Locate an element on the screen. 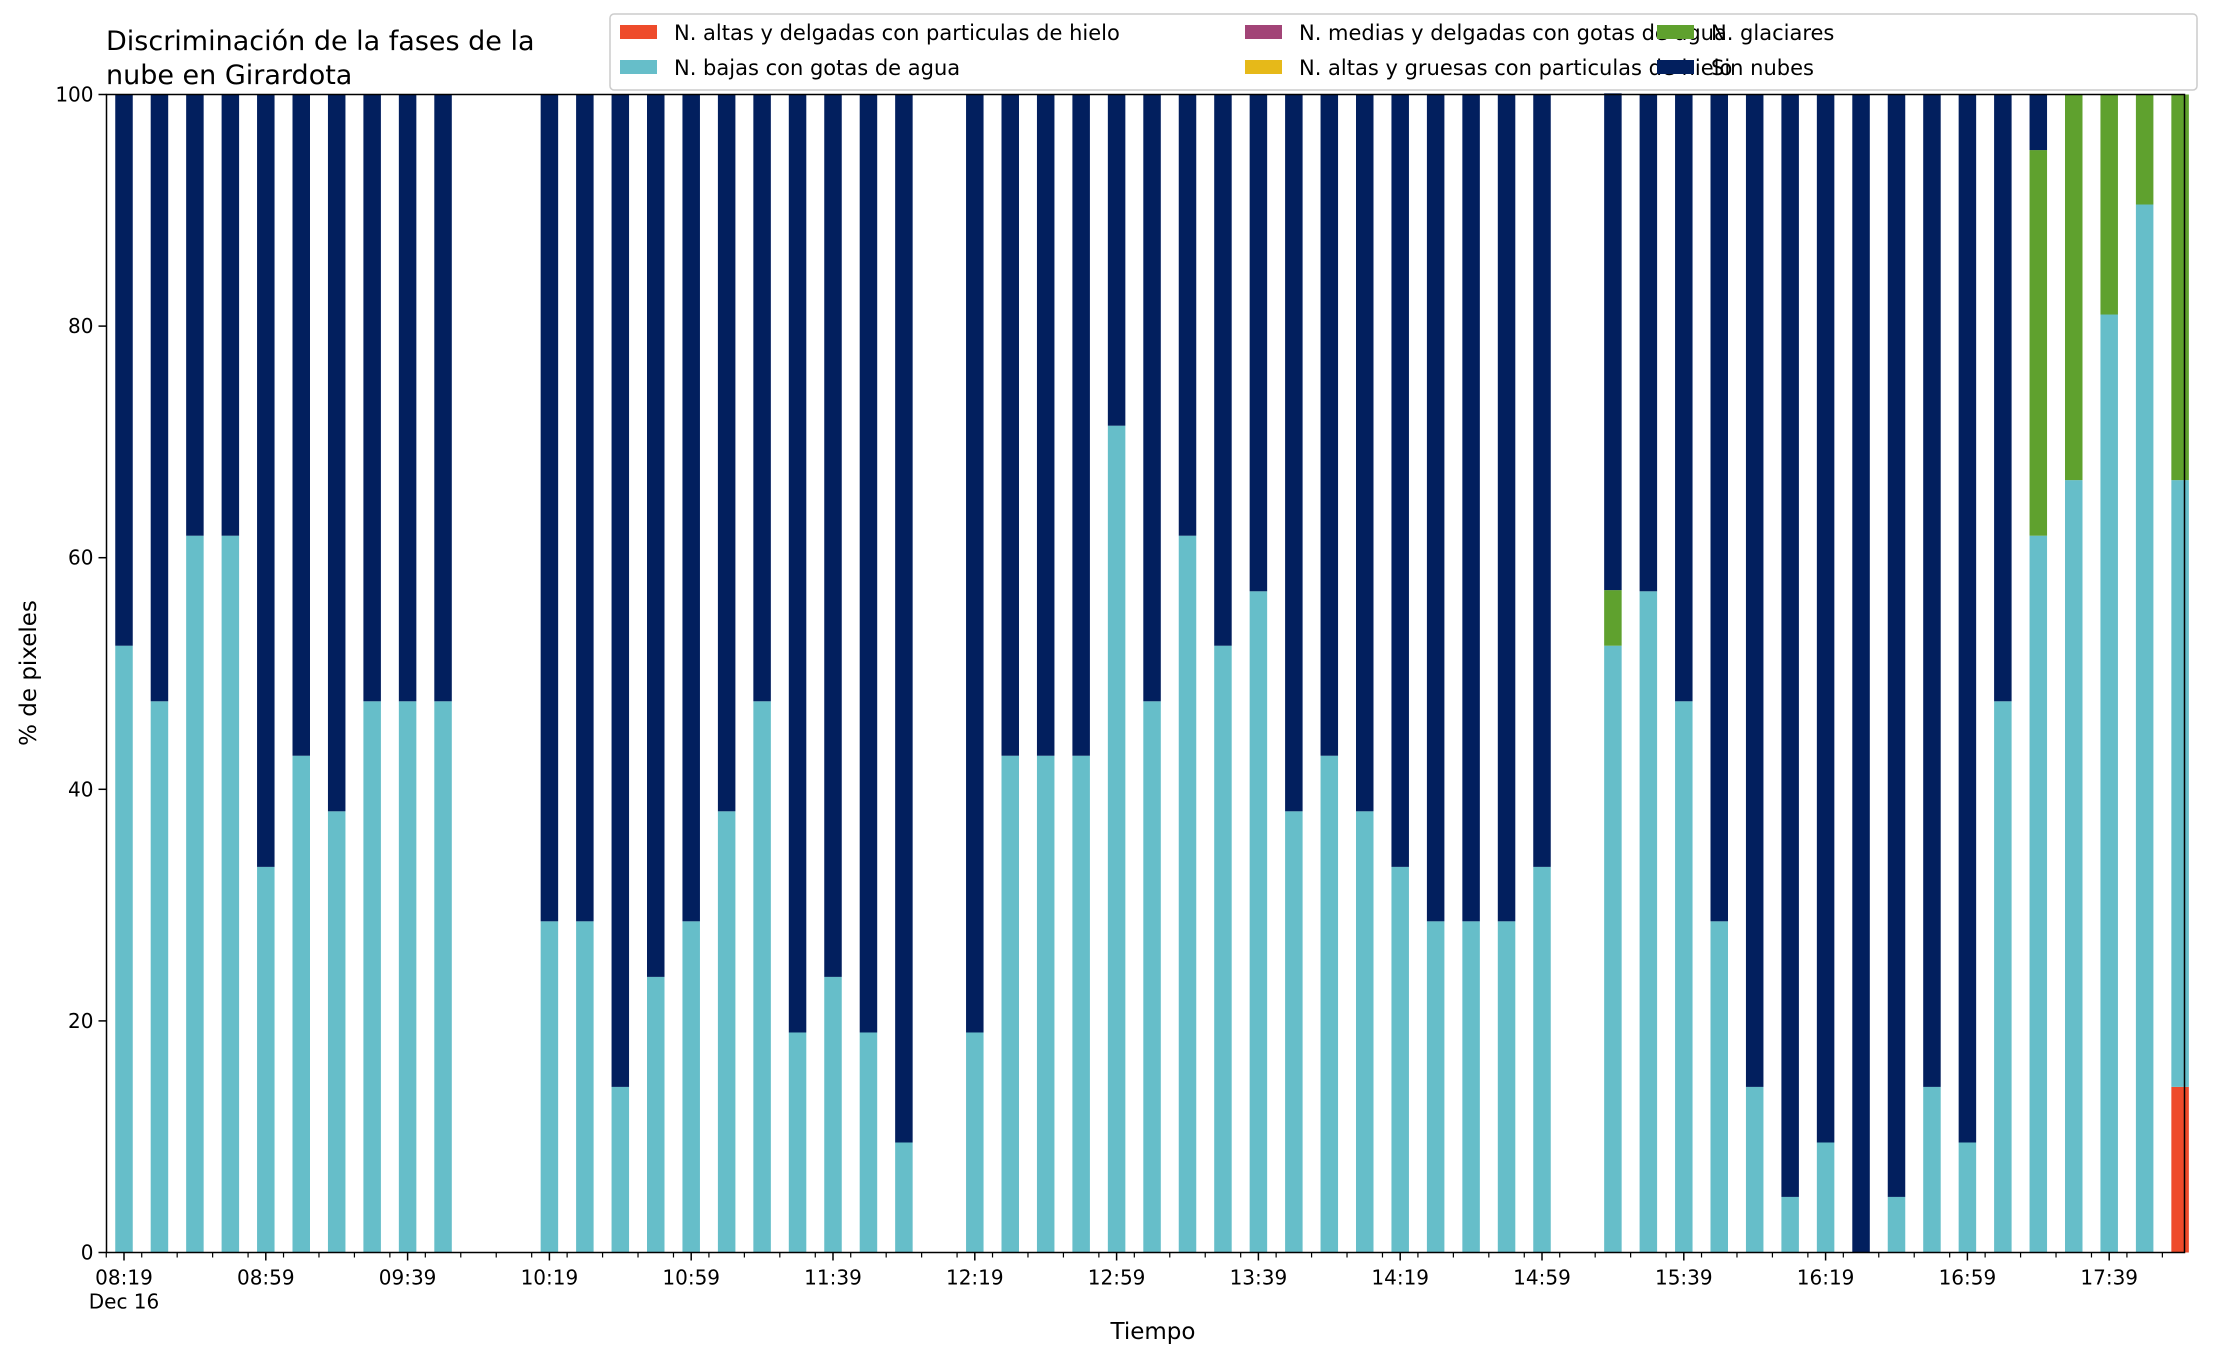 The width and height of the screenshot is (2216, 1355). legend-entry-label: N. medias y delgadas con gotas de agua is located at coordinates (1513, 33).